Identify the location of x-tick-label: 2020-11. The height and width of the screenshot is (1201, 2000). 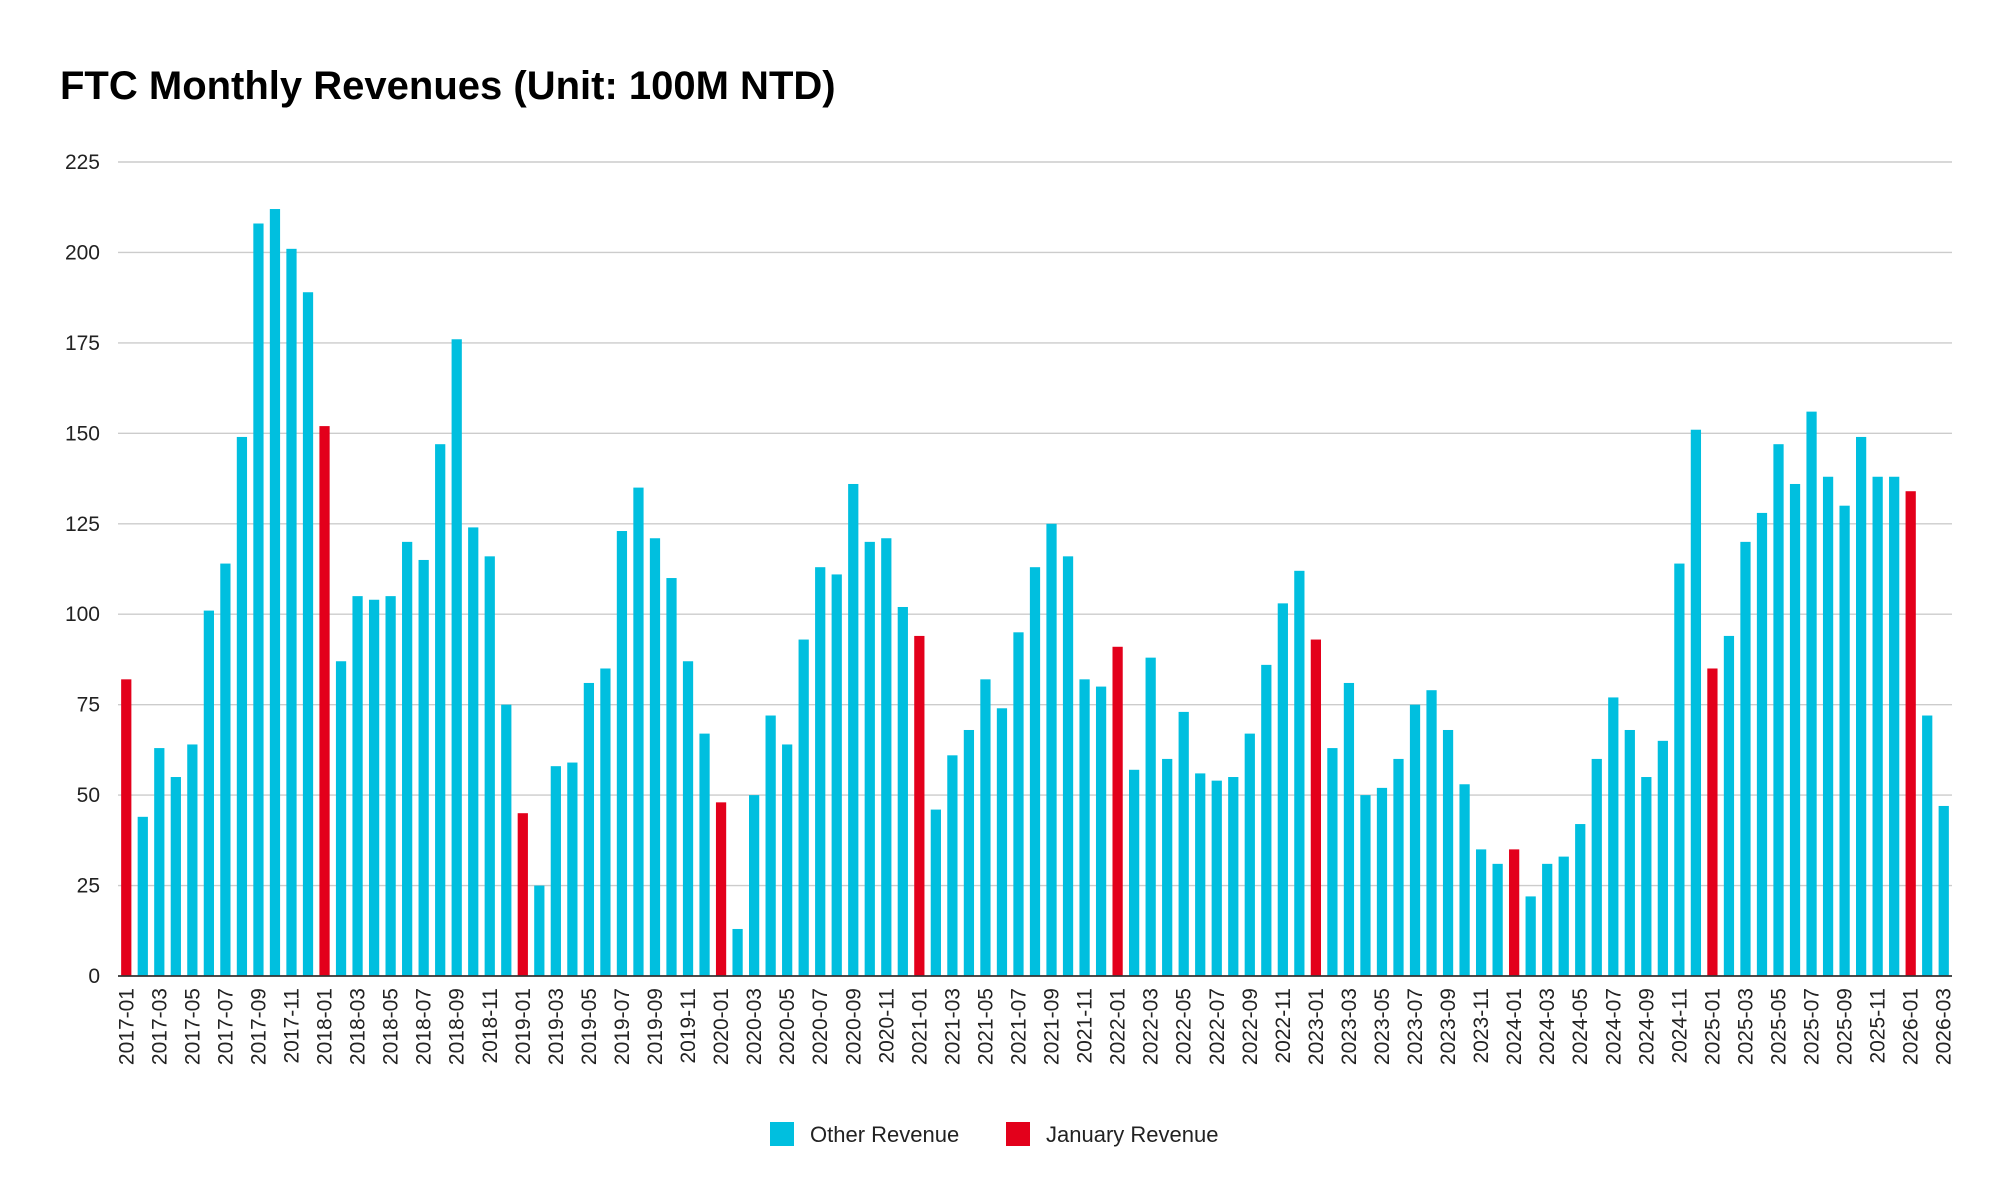
(886, 1026).